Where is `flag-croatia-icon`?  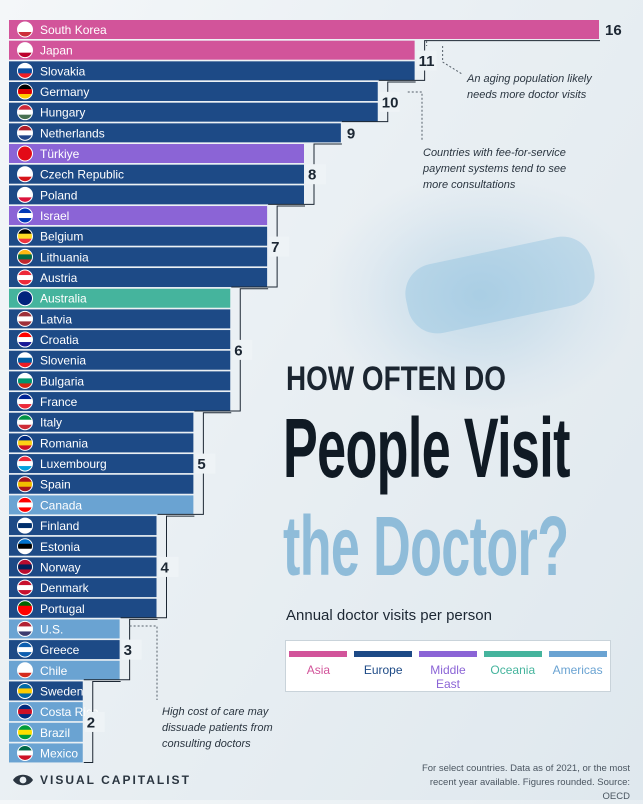 flag-croatia-icon is located at coordinates (25, 339).